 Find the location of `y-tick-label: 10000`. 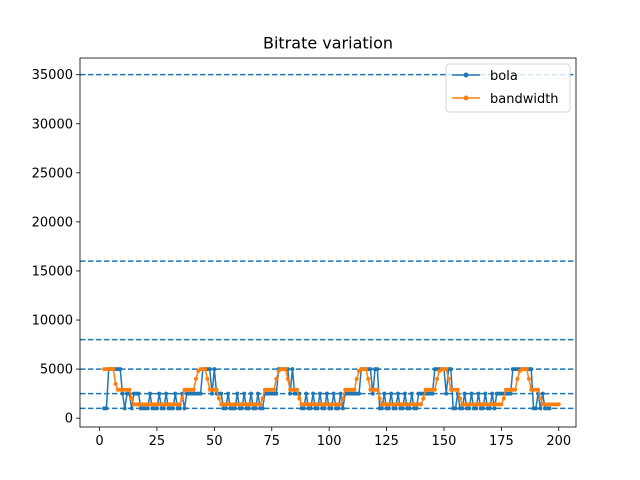

y-tick-label: 10000 is located at coordinates (52, 321).